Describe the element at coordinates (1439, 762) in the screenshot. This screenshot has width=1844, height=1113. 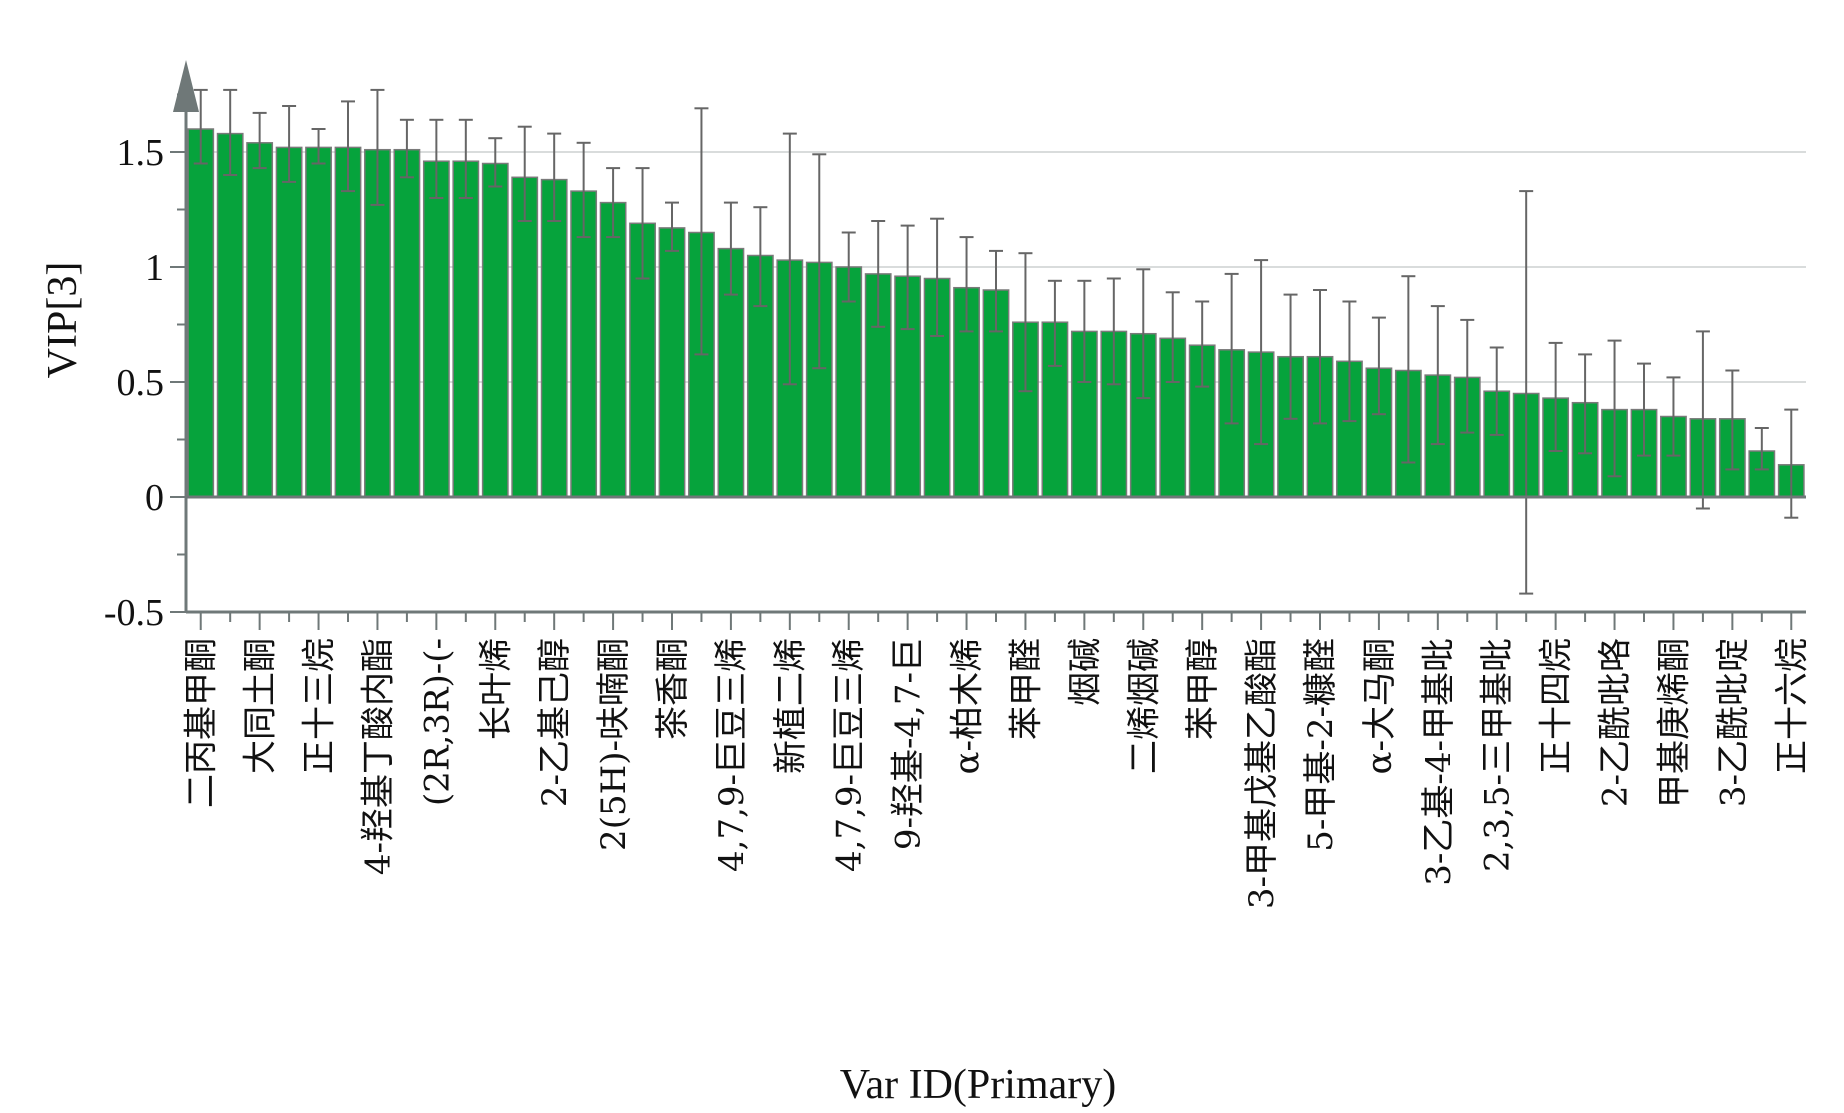
I see `x-tick-label: 3-乙基-4-甲基吡` at that location.